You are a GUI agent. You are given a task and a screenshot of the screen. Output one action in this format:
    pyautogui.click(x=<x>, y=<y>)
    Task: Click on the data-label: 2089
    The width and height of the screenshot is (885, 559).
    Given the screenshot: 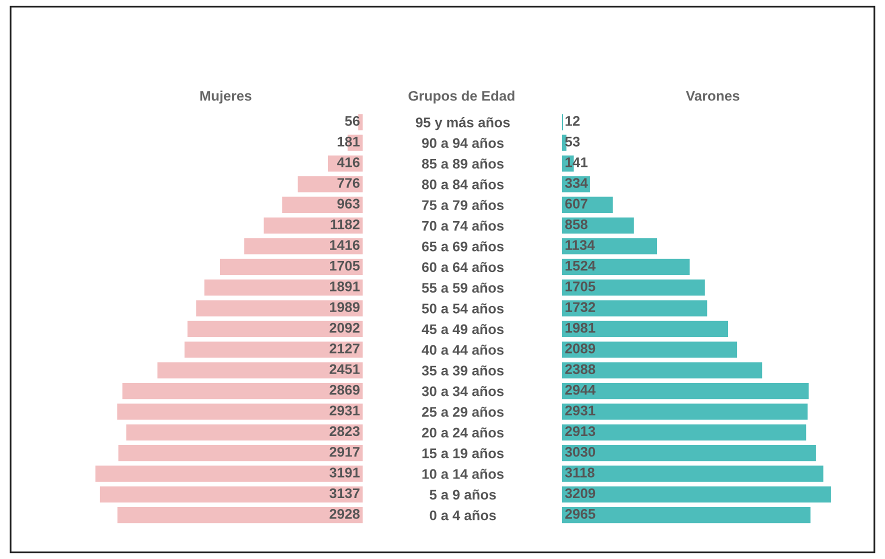 What is the action you would take?
    pyautogui.click(x=580, y=349)
    